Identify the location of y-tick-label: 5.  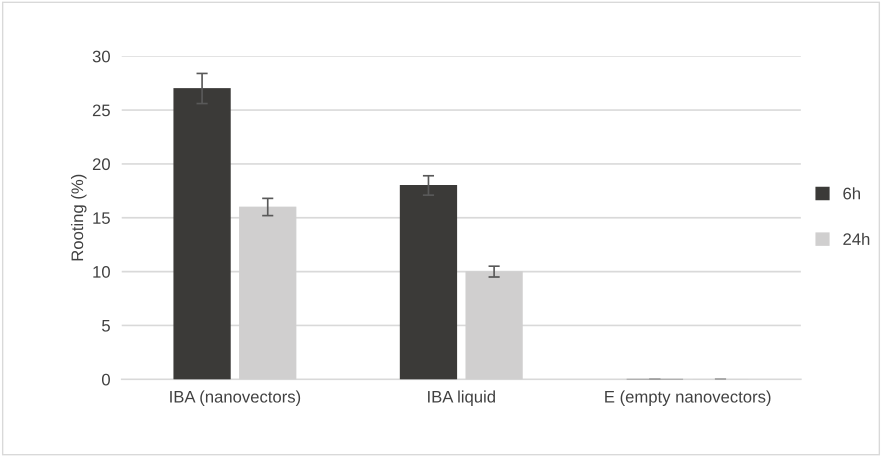
(106, 326).